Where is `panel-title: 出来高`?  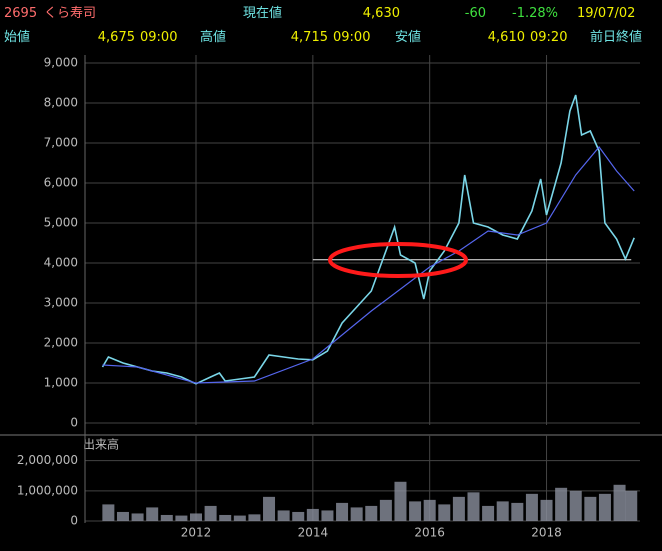 panel-title: 出来高 is located at coordinates (101, 444).